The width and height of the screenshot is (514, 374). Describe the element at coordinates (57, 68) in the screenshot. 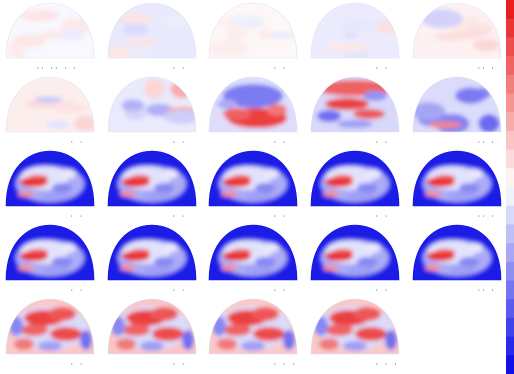

I see `panel-marker-dots: ·· ·· · ·` at that location.